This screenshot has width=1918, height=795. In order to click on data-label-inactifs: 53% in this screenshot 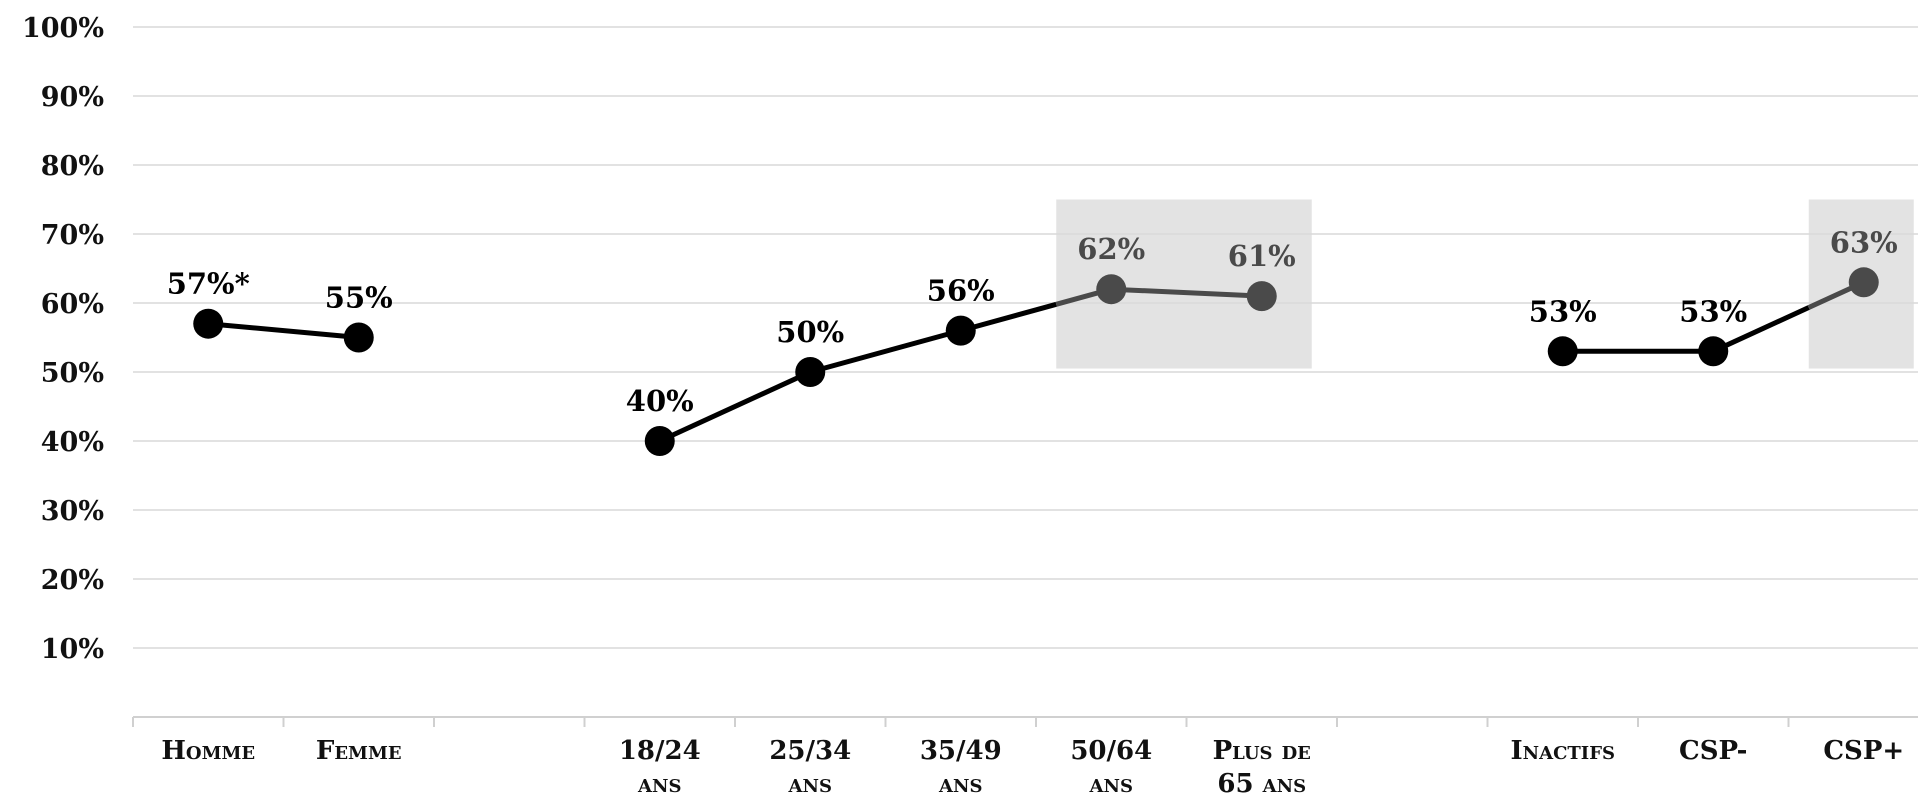, I will do `click(1563, 311)`.